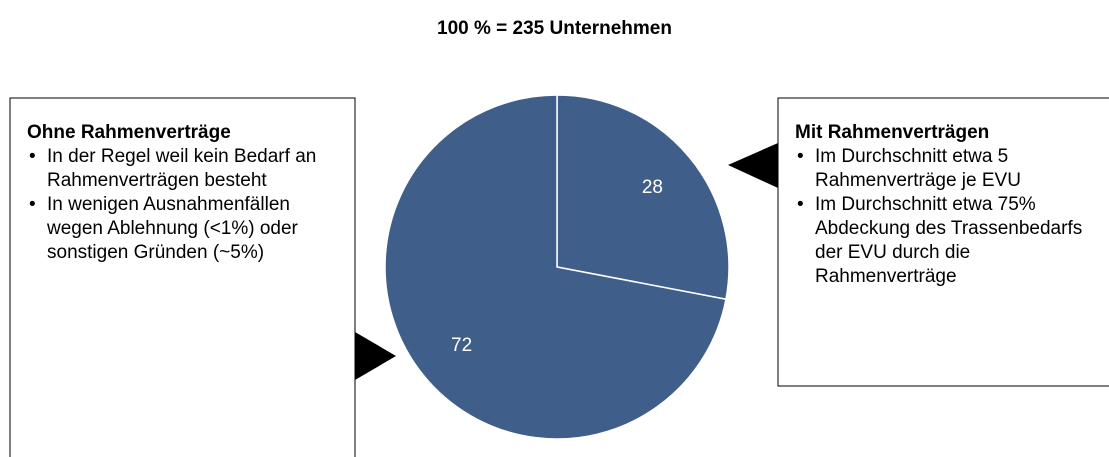 The image size is (1109, 457). What do you see at coordinates (892, 132) in the screenshot?
I see `annotation-title: Mit Rahmenverträgen` at bounding box center [892, 132].